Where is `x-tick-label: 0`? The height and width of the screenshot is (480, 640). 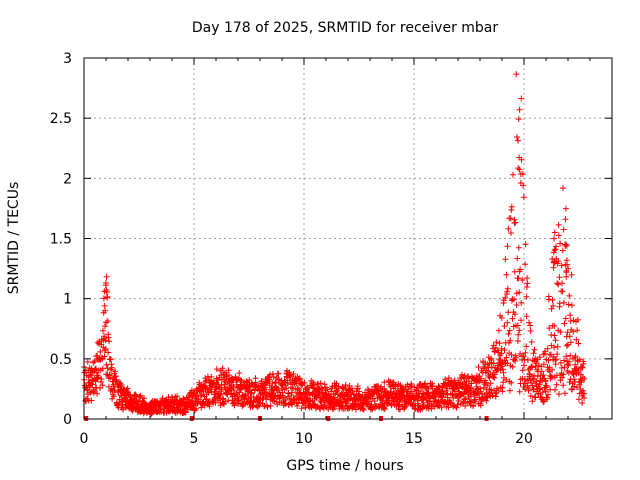
x-tick-label: 0 is located at coordinates (84, 439).